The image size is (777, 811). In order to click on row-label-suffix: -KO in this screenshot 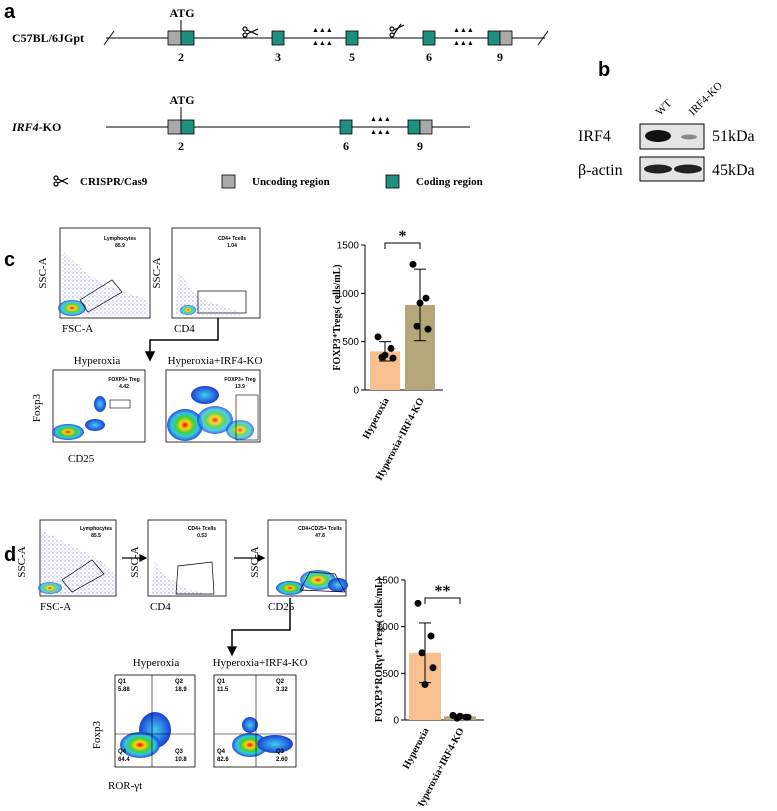, I will do `click(50, 127)`.